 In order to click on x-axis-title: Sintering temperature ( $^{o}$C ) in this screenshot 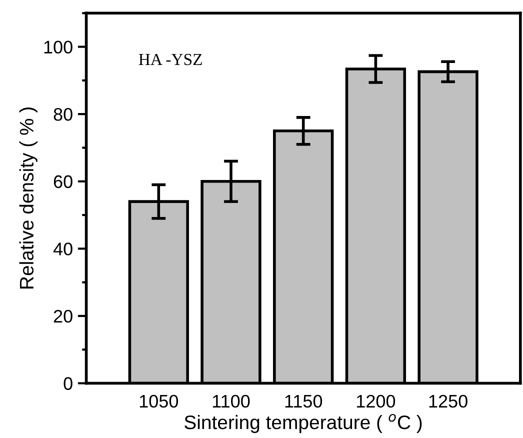, I will do `click(303, 424)`.